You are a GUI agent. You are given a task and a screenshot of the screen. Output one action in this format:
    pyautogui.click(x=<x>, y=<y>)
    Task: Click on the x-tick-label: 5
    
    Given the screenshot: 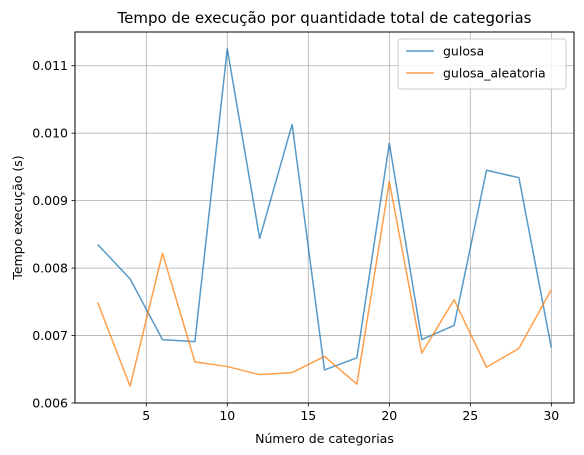 What is the action you would take?
    pyautogui.click(x=146, y=415)
    